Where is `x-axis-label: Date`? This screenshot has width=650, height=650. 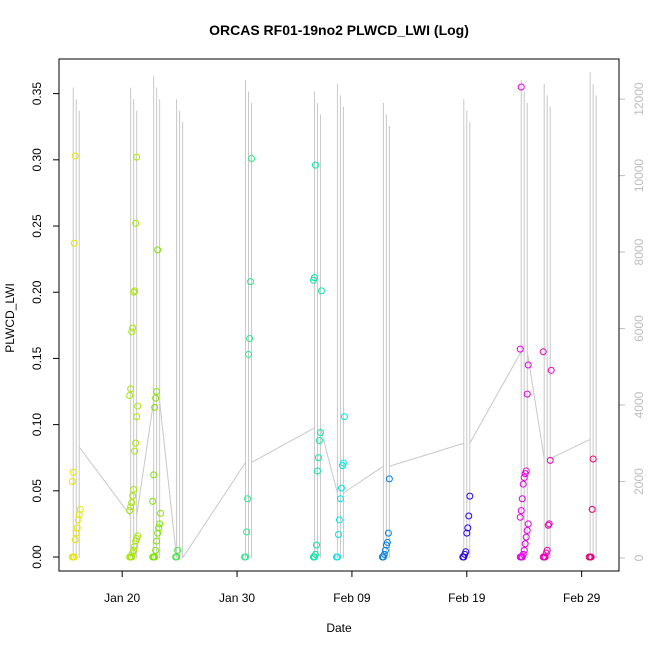
x-axis-label: Date is located at coordinates (339, 628).